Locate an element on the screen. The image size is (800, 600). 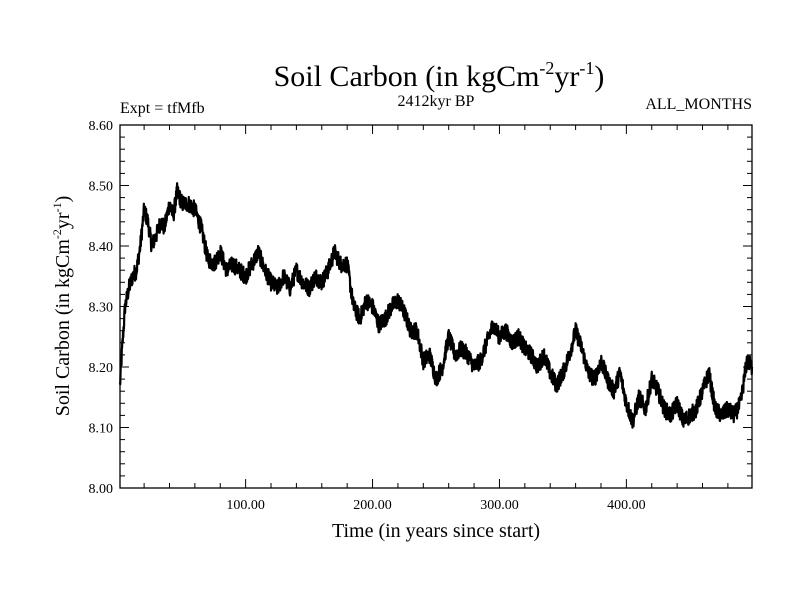
x-tick-label: 100.00 is located at coordinates (245, 505).